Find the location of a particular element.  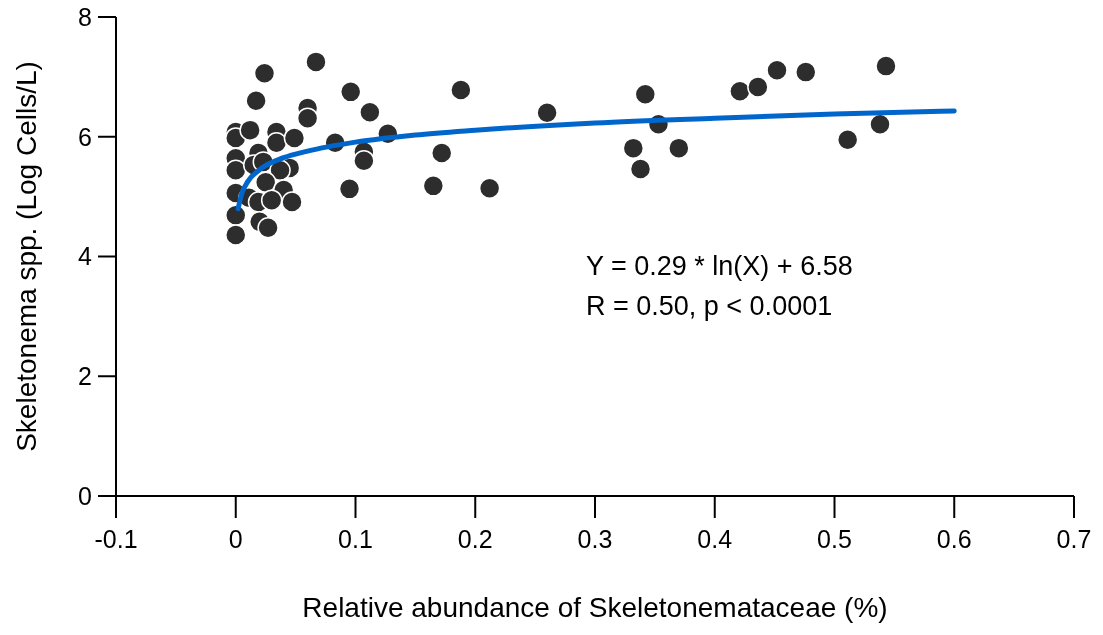

y-tick-label: 8 is located at coordinates (85, 16).